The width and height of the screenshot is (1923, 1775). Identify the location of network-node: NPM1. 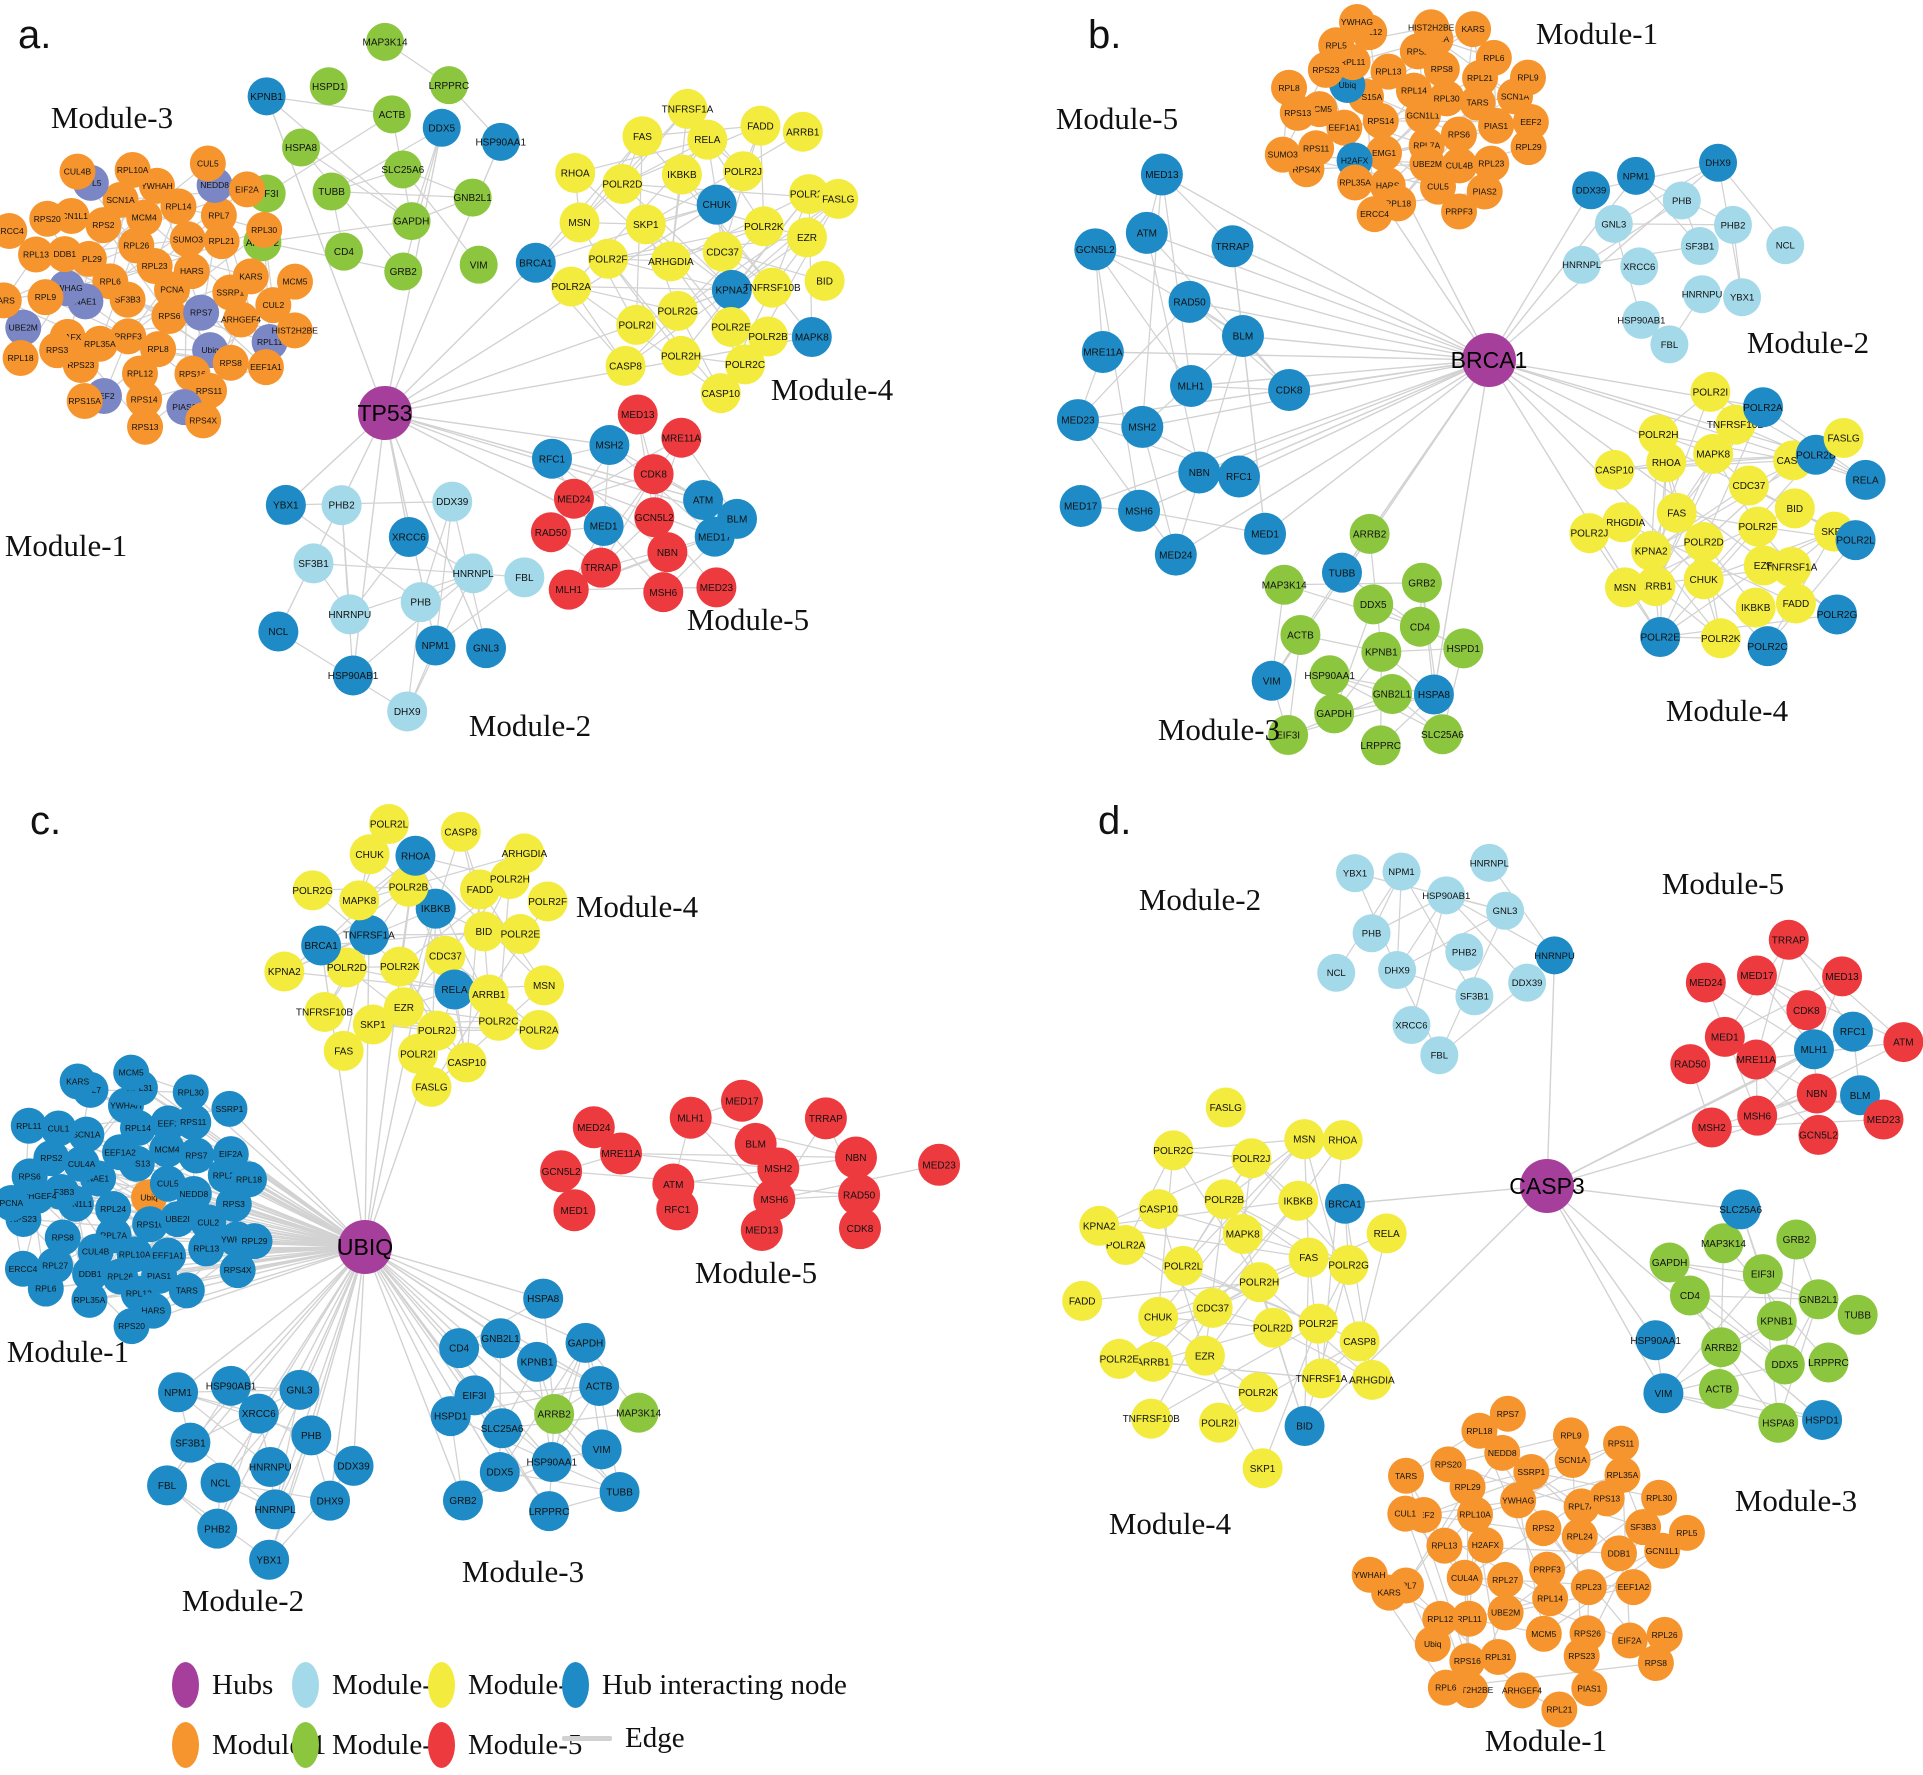
(1401, 871).